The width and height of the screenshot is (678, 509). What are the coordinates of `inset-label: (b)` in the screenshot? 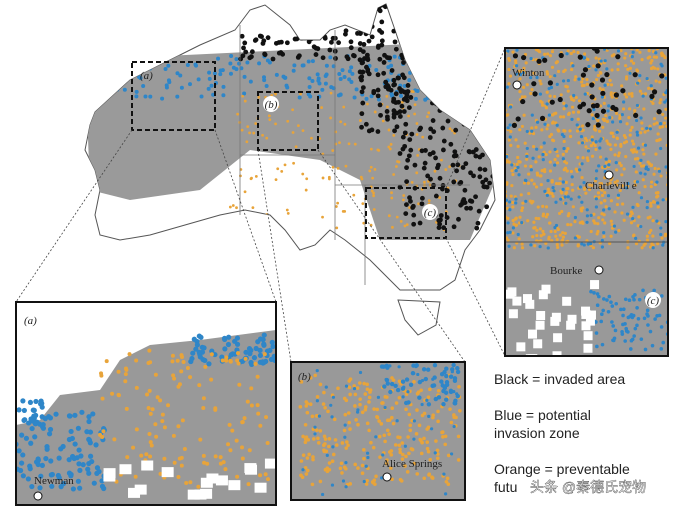 It's located at (304, 377).